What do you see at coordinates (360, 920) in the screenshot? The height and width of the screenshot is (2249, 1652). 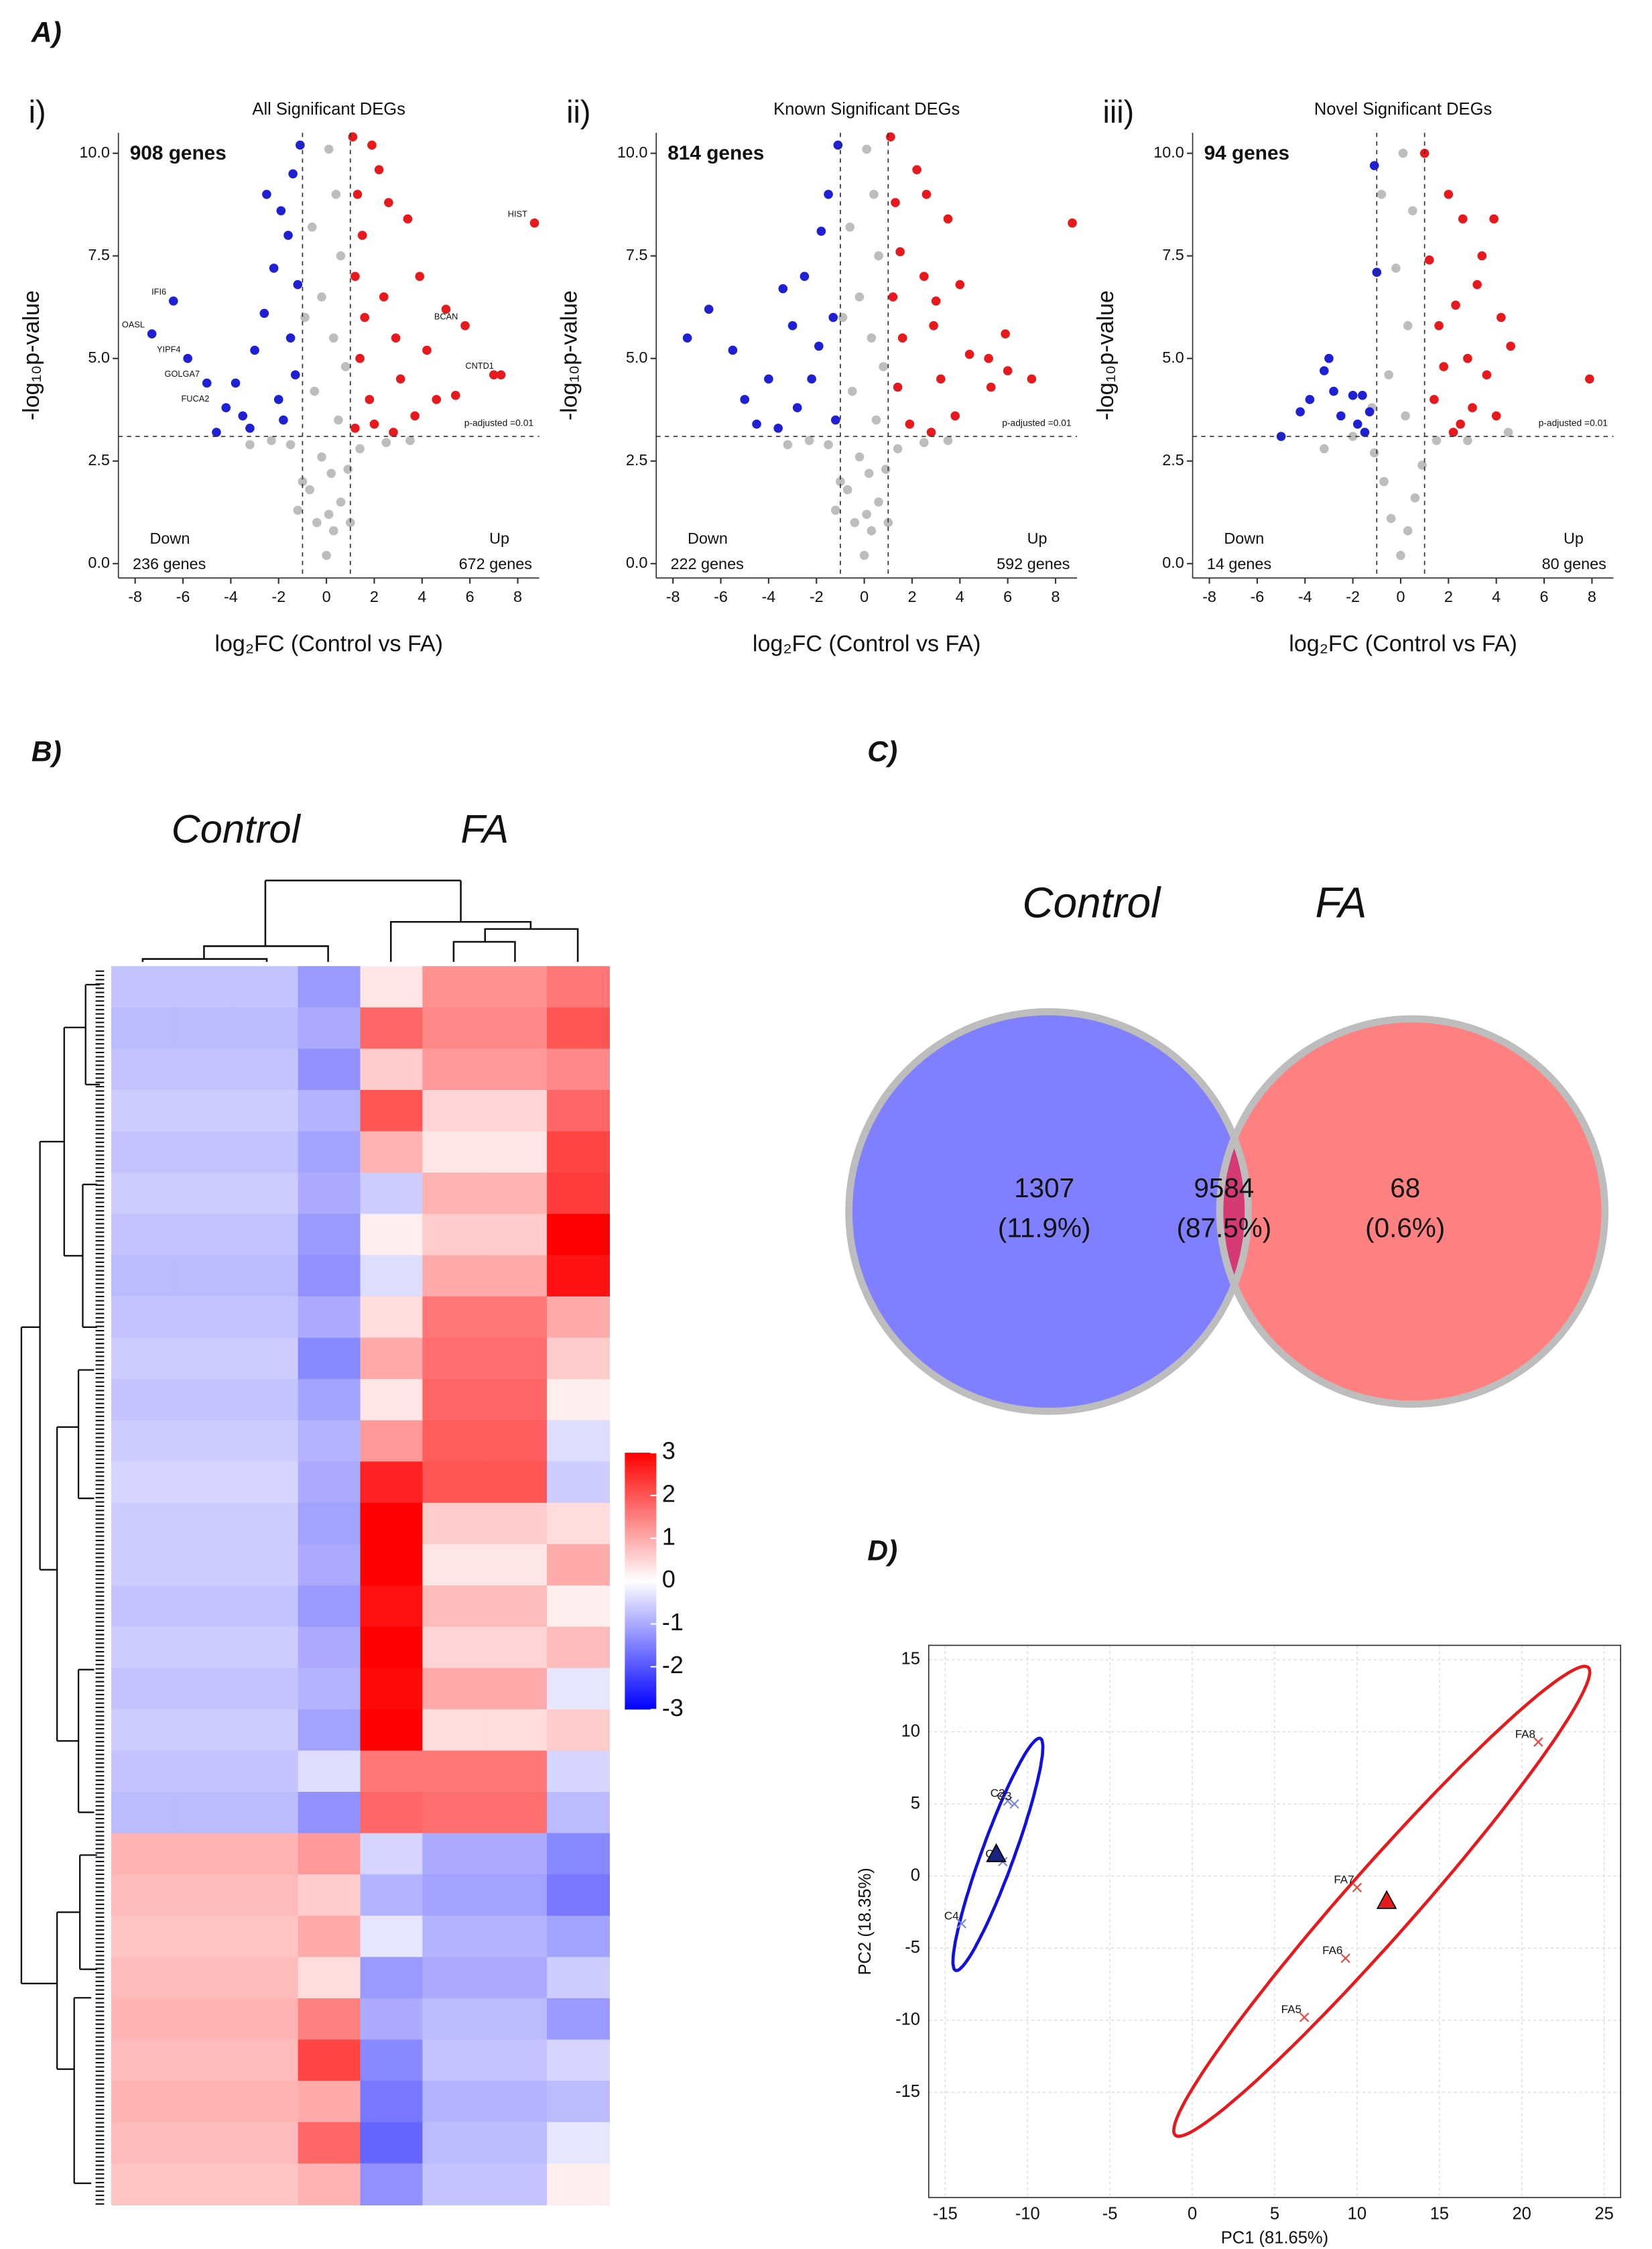 I see `column-dendrogram` at bounding box center [360, 920].